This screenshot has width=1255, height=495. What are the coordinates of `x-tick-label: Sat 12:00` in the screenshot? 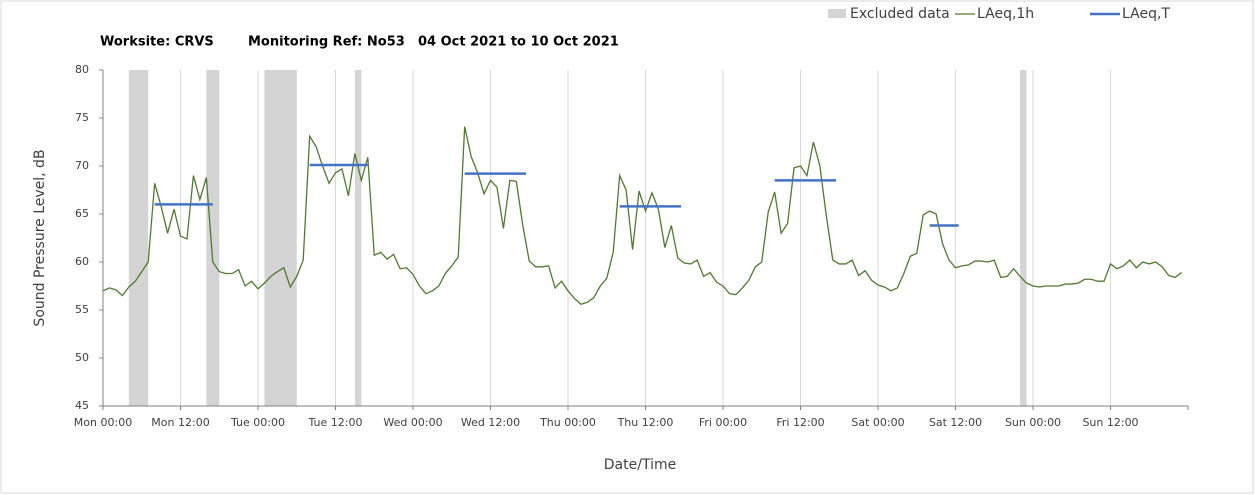 It's located at (955, 422).